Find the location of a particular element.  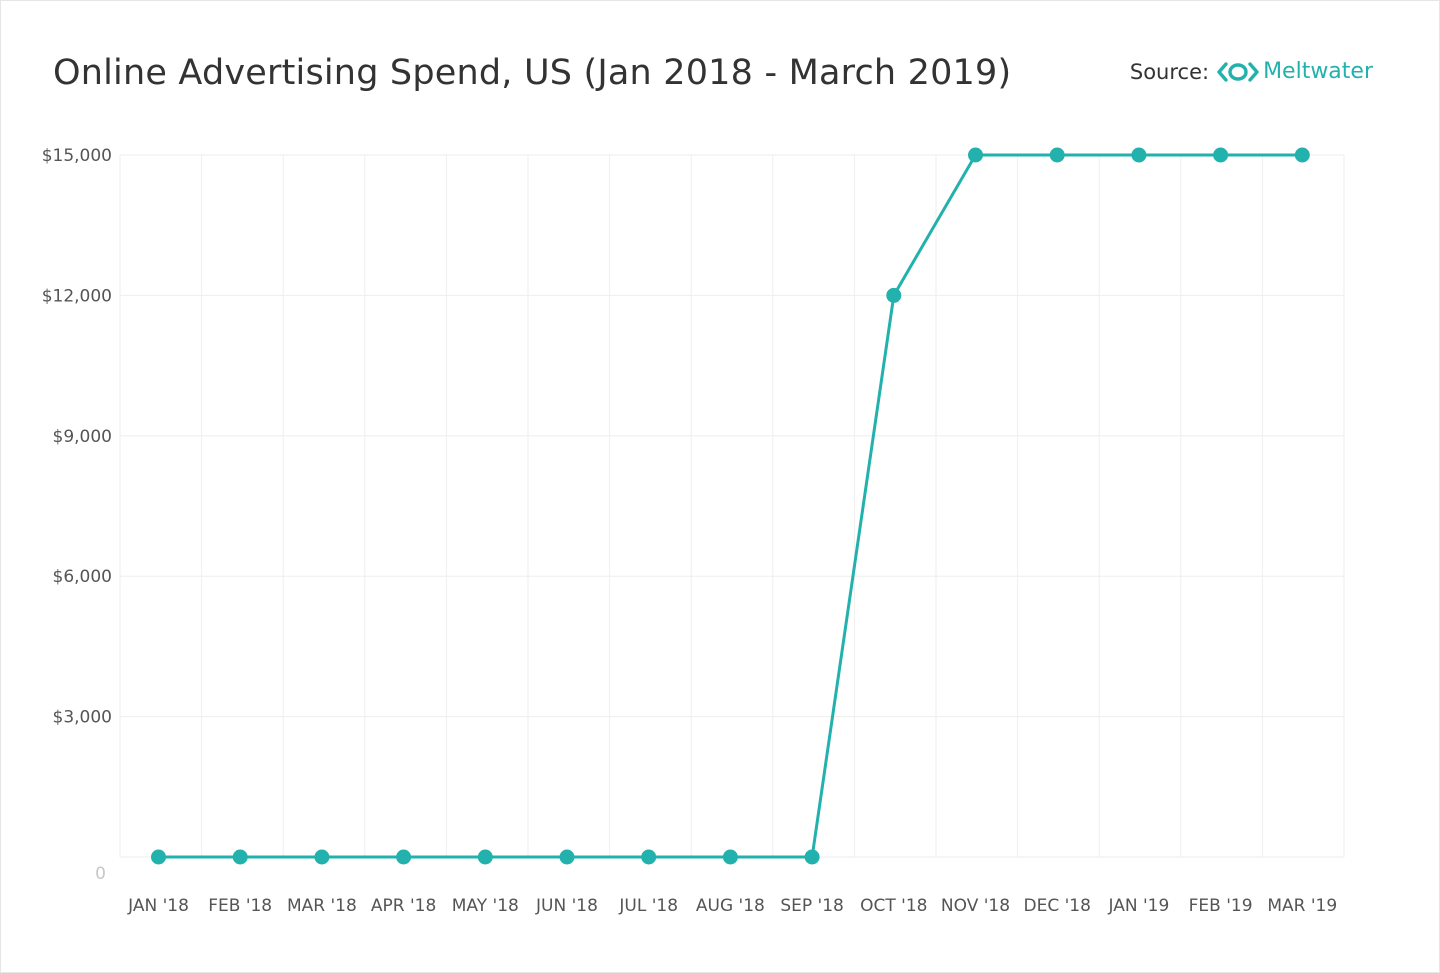

x-tick-label: OCT '18 is located at coordinates (893, 906).